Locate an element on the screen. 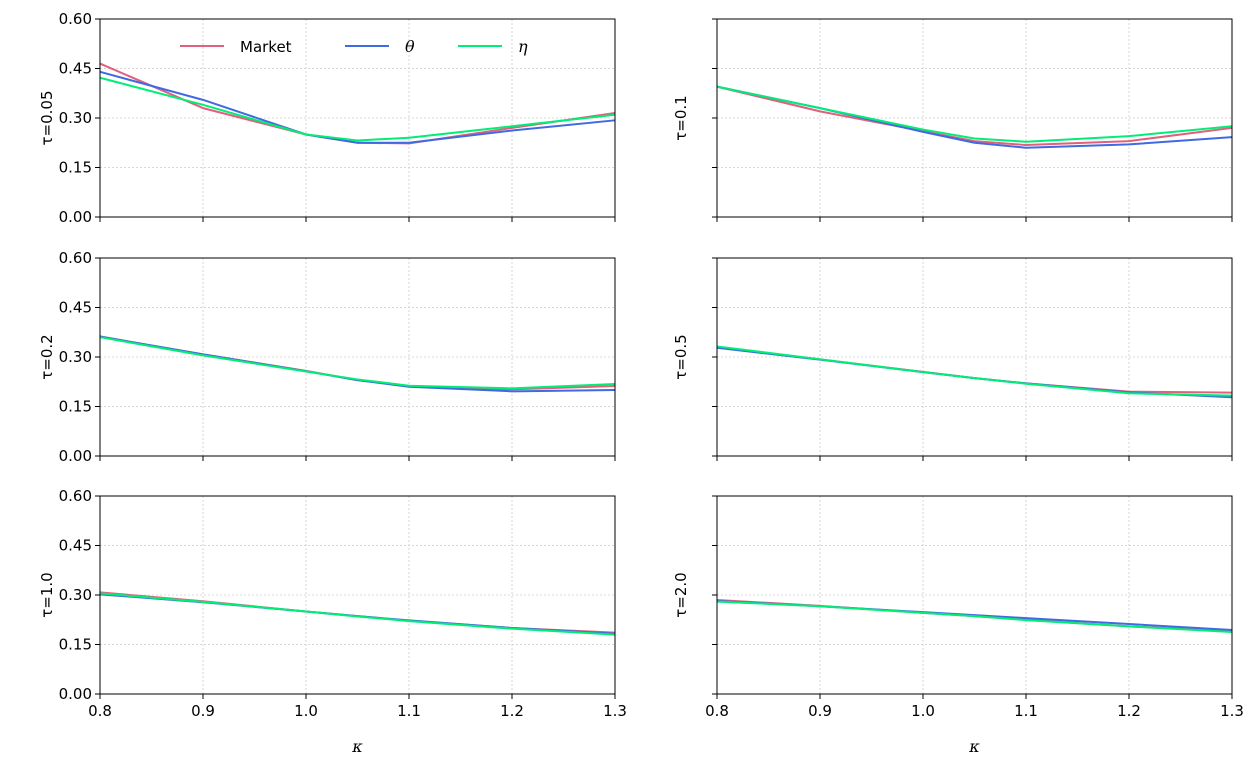  legend-label: η is located at coordinates (523, 46).